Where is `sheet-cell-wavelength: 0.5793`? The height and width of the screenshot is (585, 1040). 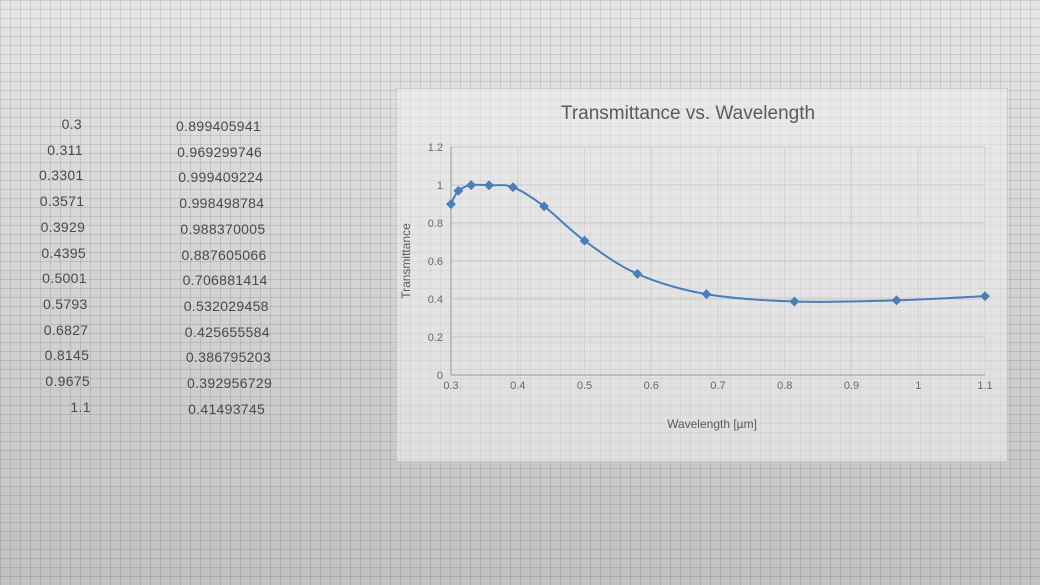
sheet-cell-wavelength: 0.5793 is located at coordinates (65, 303).